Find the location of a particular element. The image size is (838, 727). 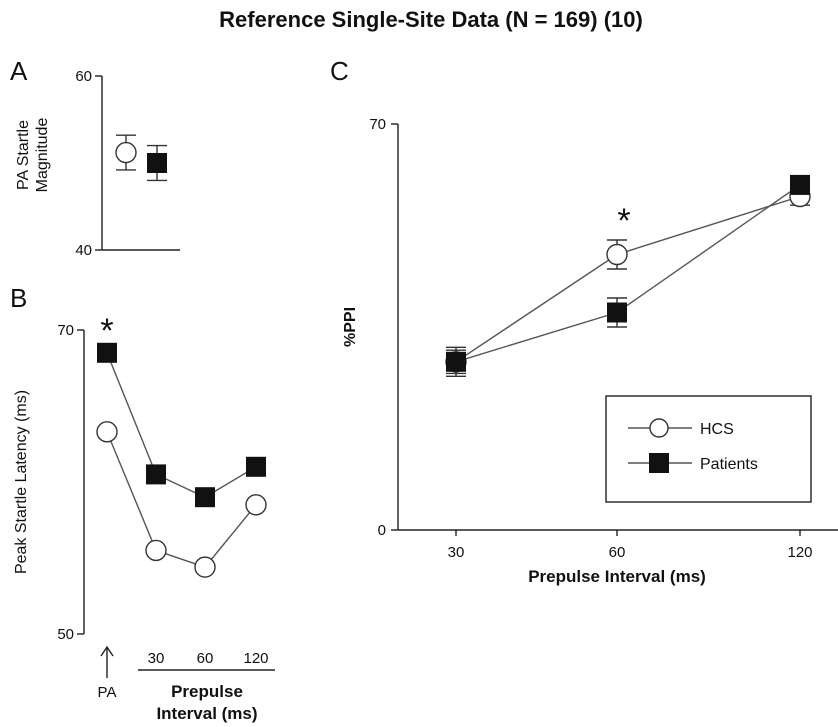

panel-c-significance-star: * is located at coordinates (623, 221).